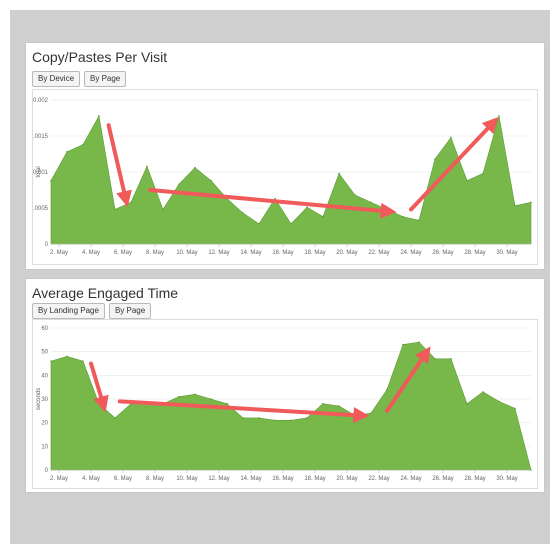 The height and width of the screenshot is (560, 560). I want to click on y-tick-label: 20, so click(44, 424).